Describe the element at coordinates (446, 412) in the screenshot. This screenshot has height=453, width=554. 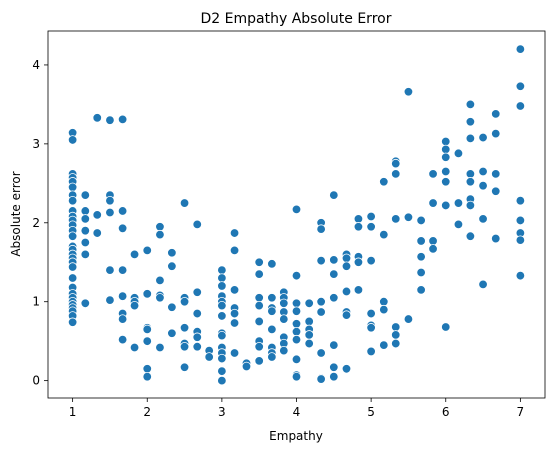
I see `x-tick-label: 6` at that location.